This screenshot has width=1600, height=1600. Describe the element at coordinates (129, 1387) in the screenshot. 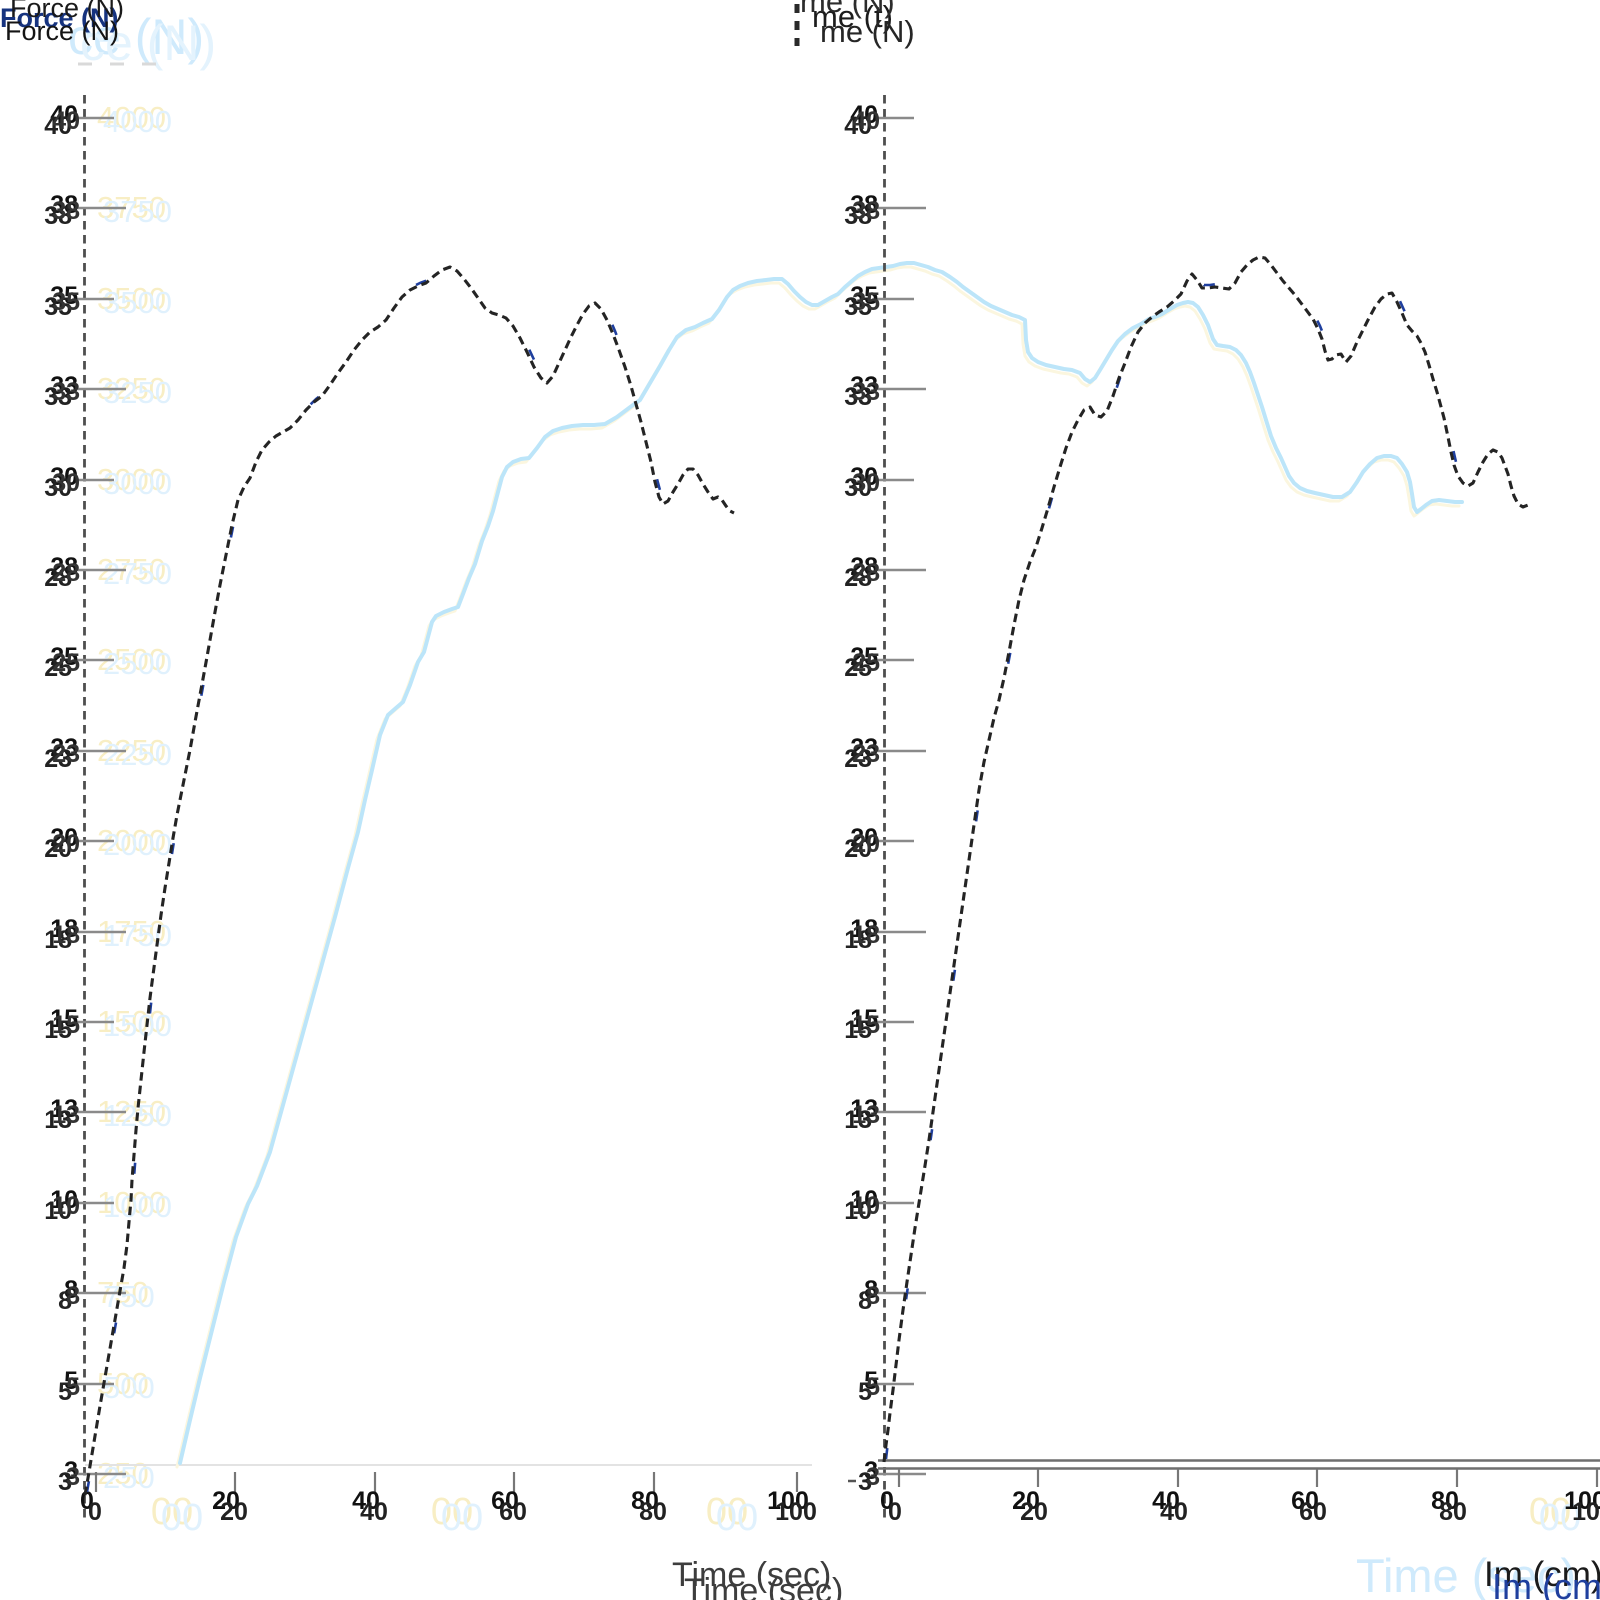

I see `svg-text: 500` at that location.